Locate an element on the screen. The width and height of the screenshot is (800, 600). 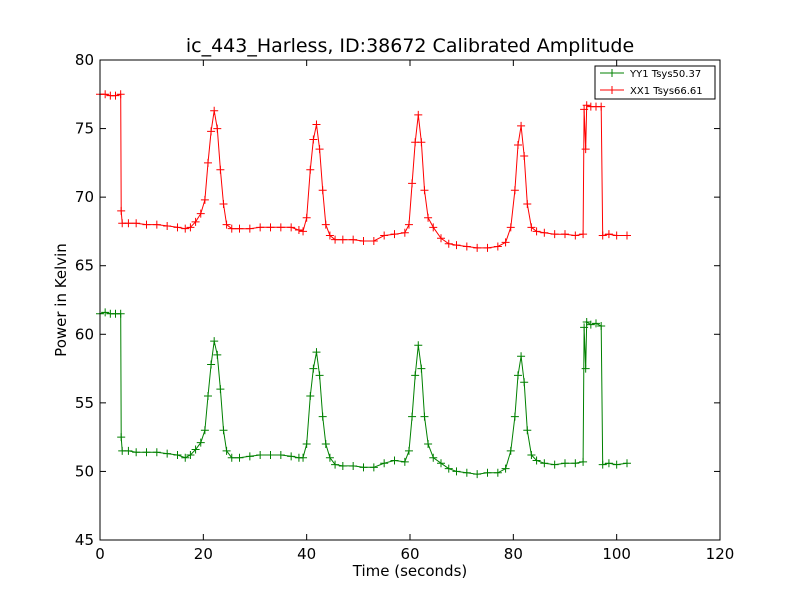
y-tick-label: 60 is located at coordinates (84, 334).